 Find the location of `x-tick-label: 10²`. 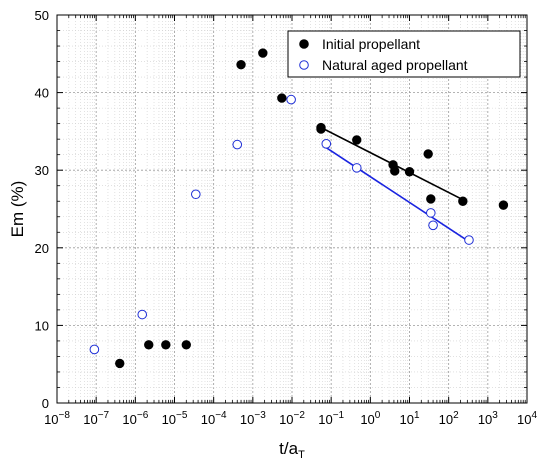

x-tick-label: 10² is located at coordinates (449, 418).